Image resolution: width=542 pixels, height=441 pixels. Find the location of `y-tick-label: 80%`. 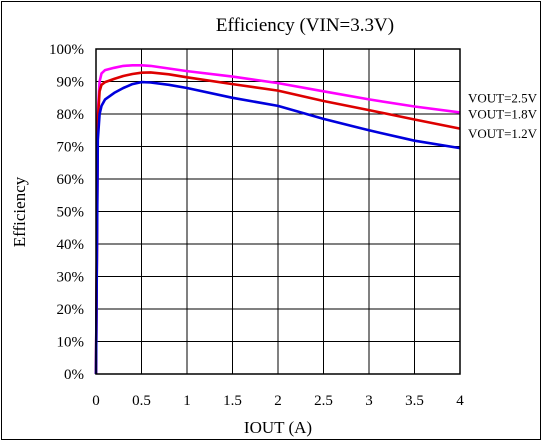

y-tick-label: 80% is located at coordinates (71, 115).